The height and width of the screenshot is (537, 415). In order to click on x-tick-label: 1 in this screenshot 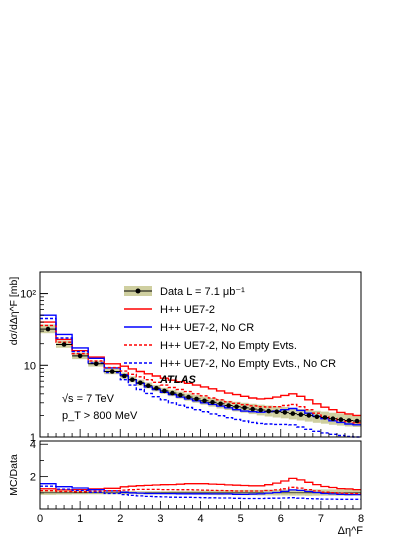, I will do `click(80, 519)`.